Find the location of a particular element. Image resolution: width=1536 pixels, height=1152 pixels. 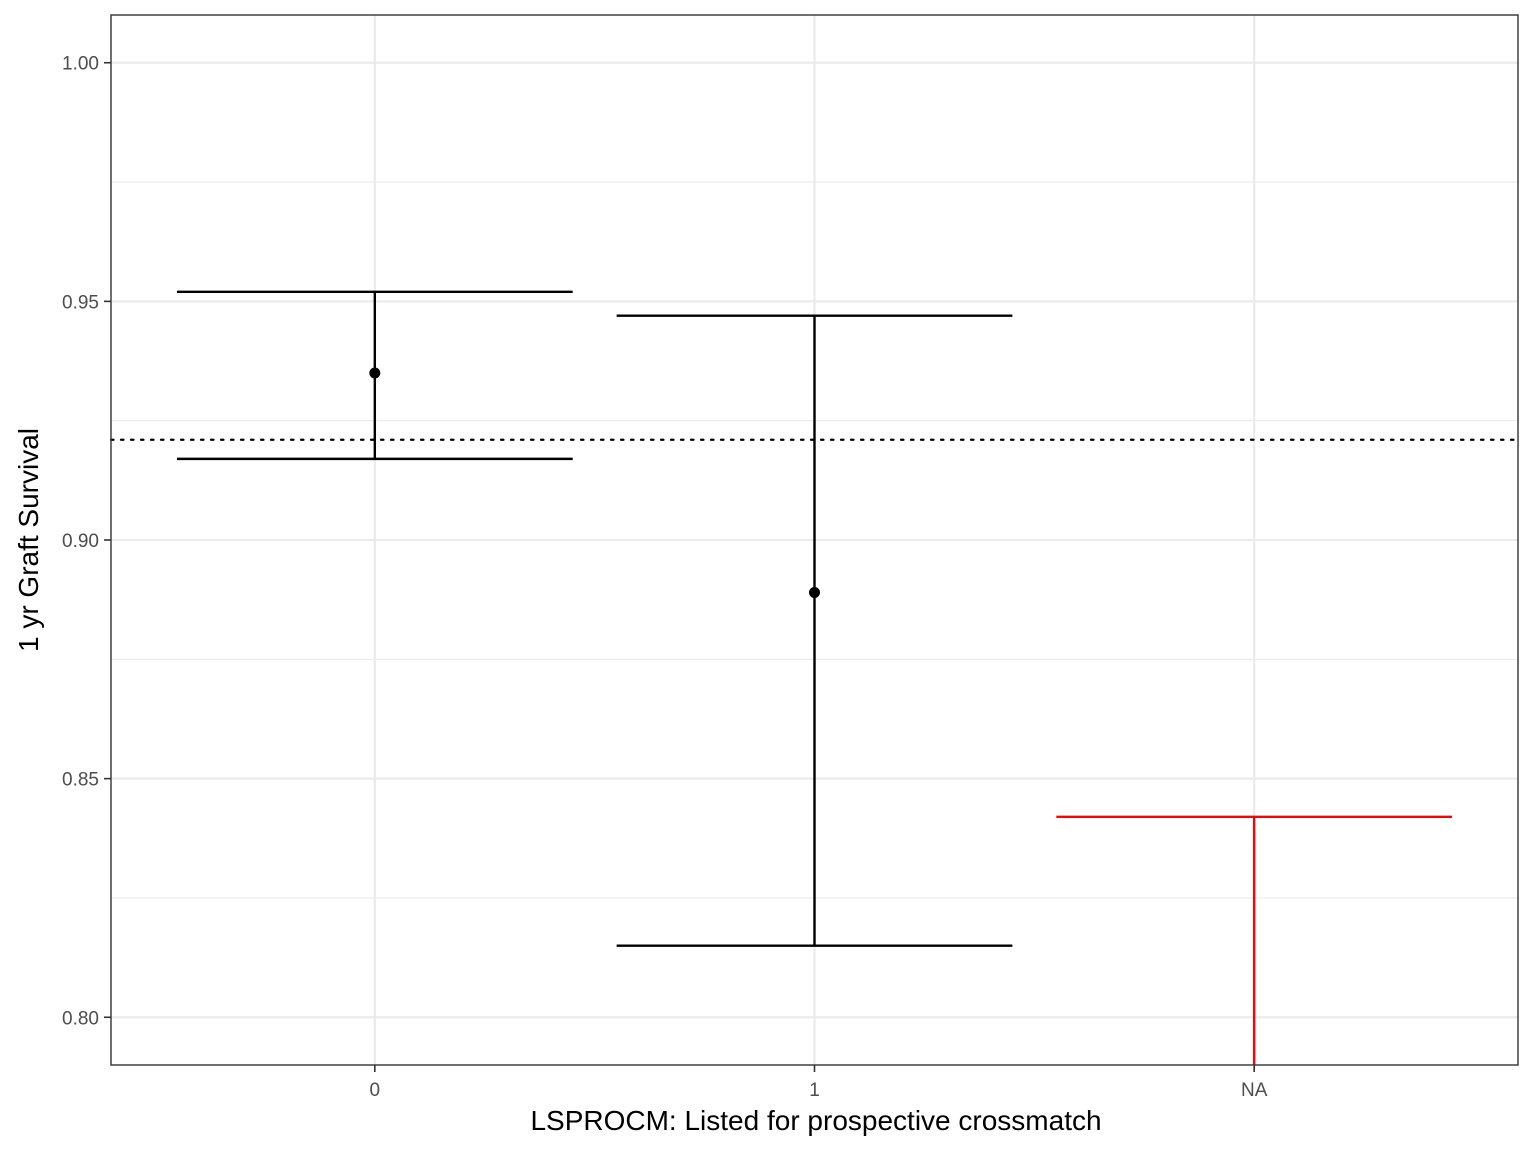

y-tick-label: 0.95 is located at coordinates (80, 302).